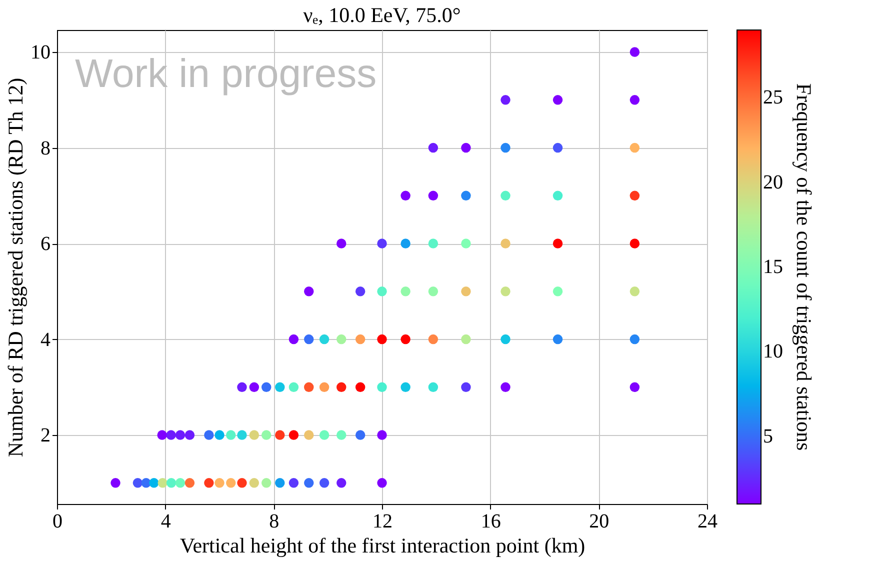 This screenshot has height=573, width=875. Describe the element at coordinates (804, 267) in the screenshot. I see `color-bar-title: Frequency of the count of triggered stations` at that location.